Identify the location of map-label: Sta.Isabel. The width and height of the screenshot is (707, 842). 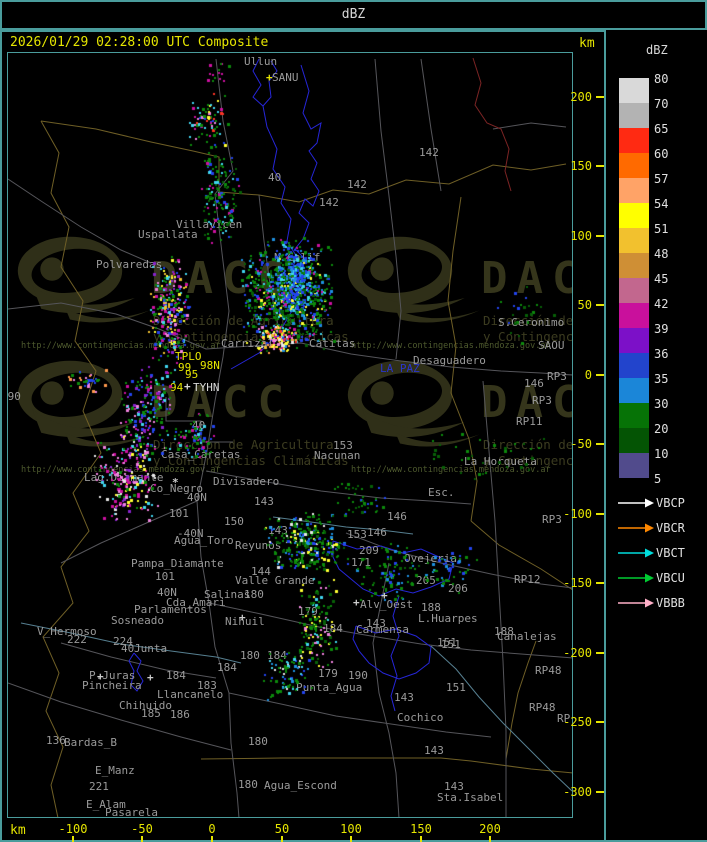
(470, 797).